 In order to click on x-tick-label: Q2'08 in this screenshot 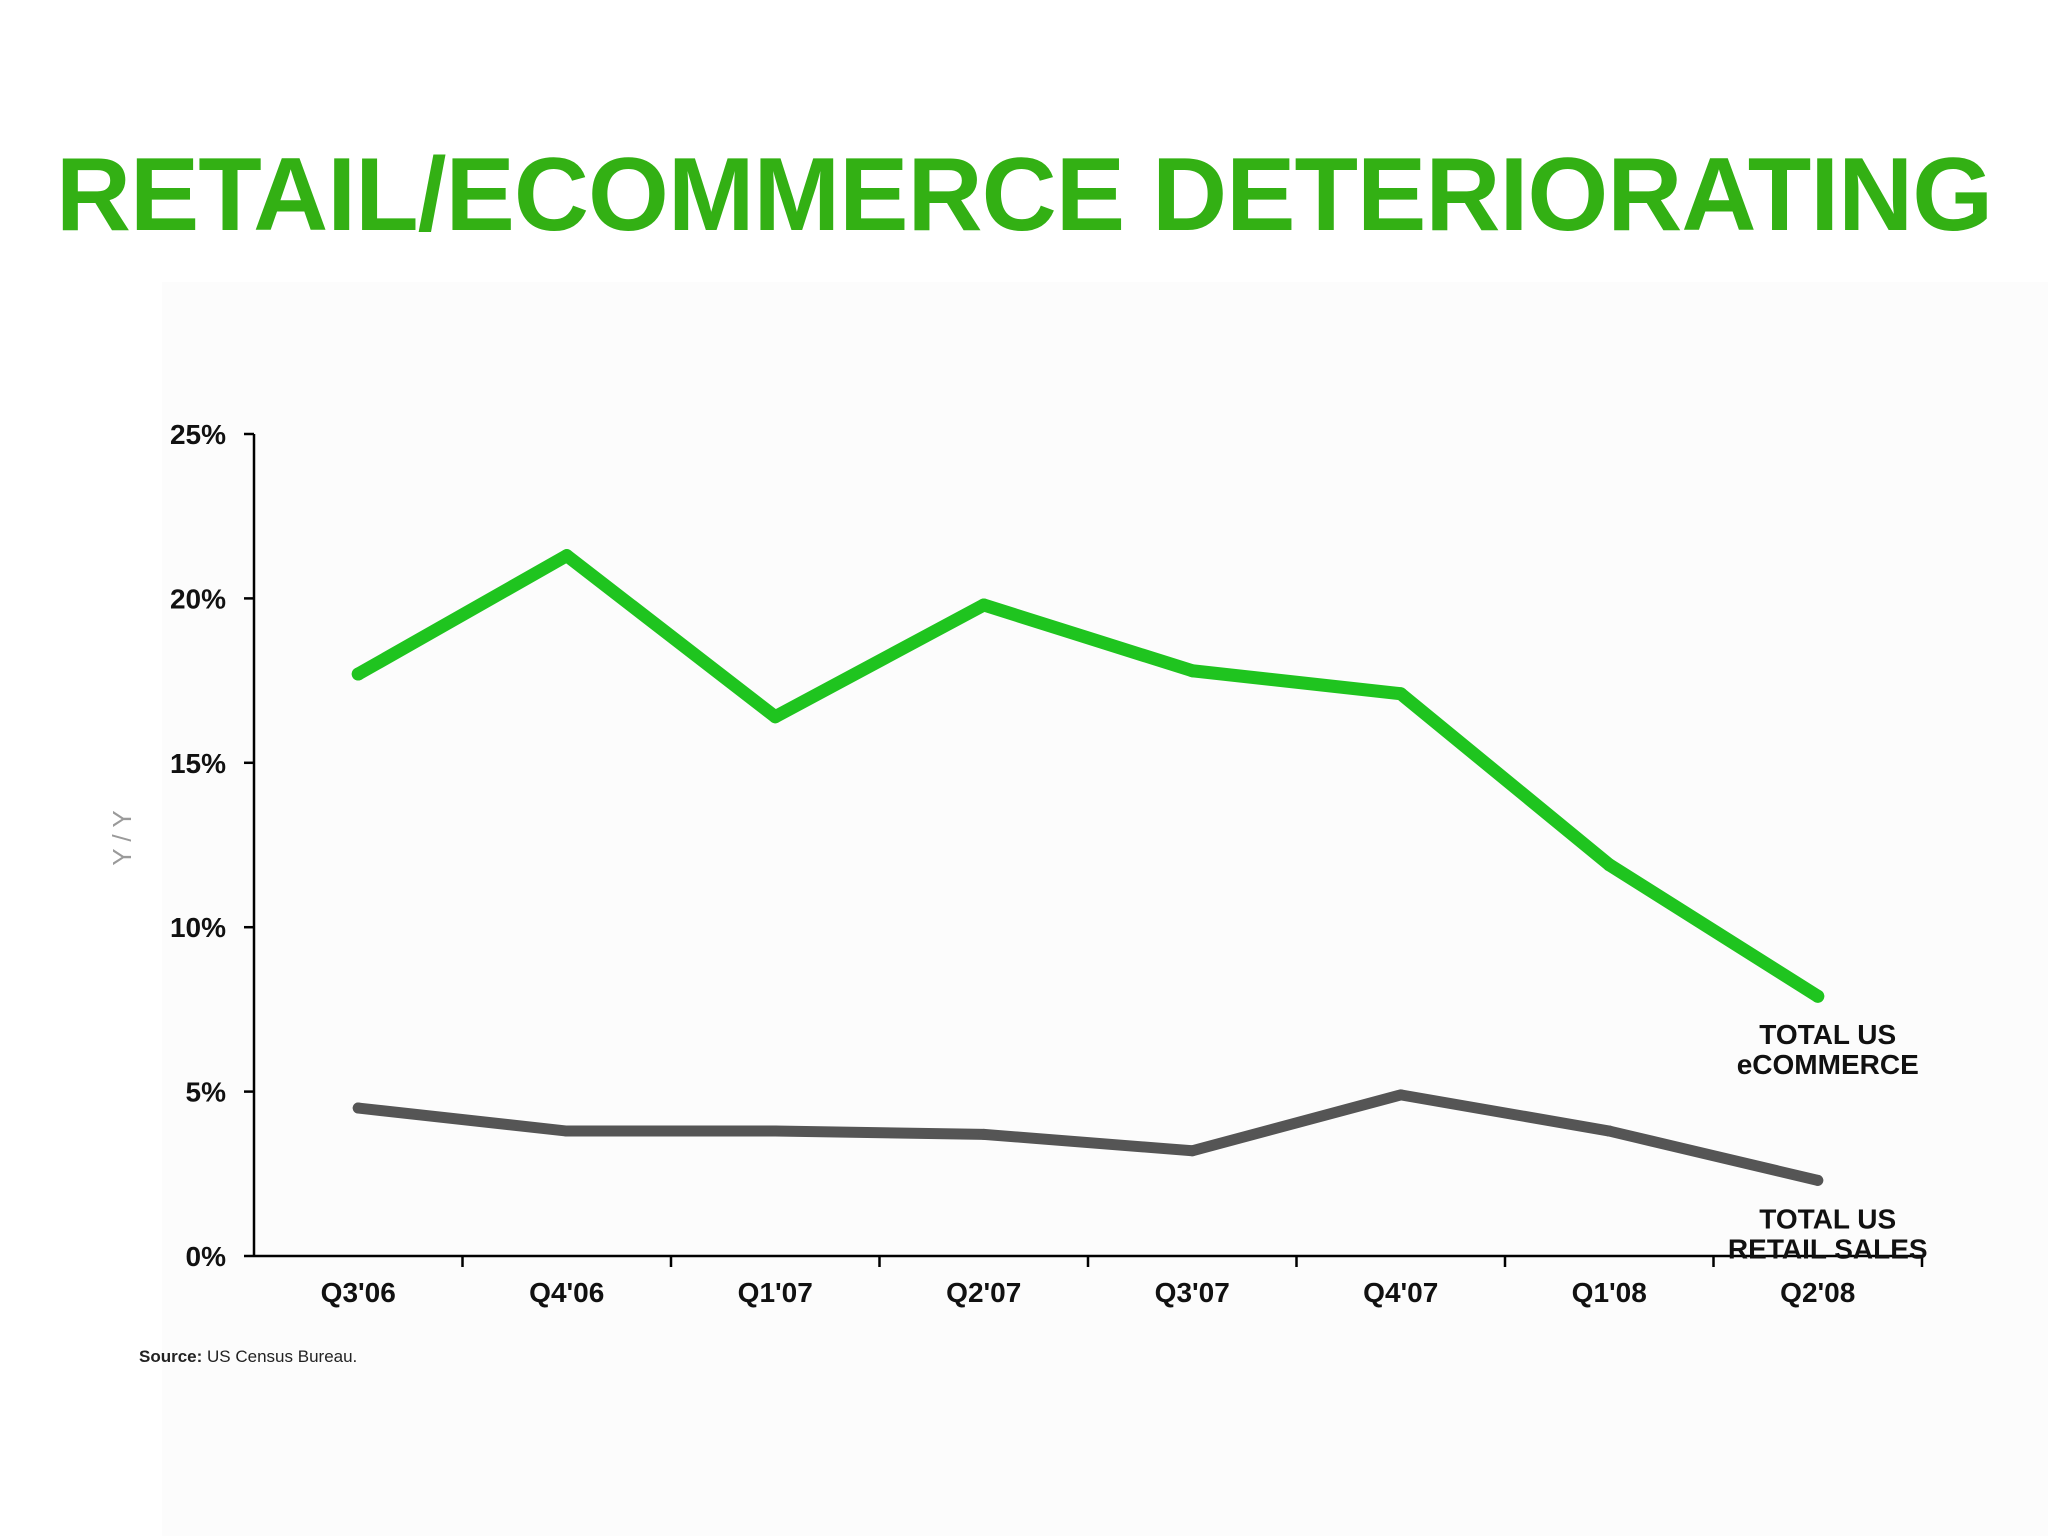, I will do `click(1817, 1292)`.